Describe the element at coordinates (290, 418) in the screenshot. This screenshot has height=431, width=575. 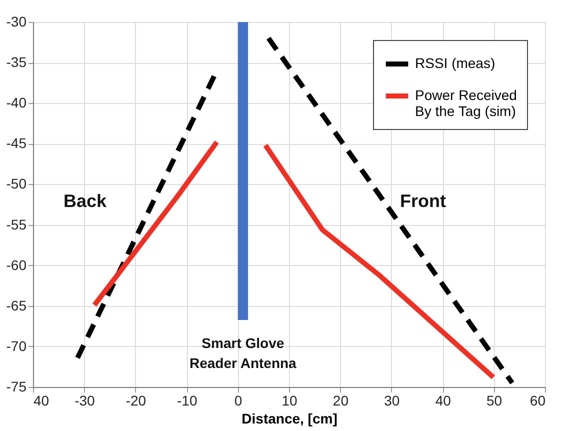
I see `x-axis-title: Distance, [cm]` at that location.